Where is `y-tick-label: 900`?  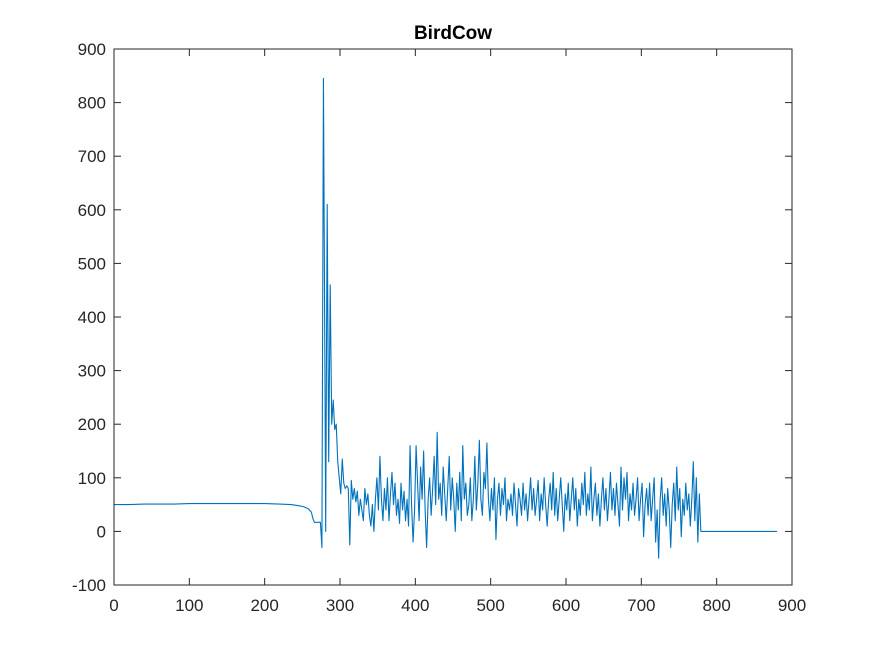 y-tick-label: 900 is located at coordinates (92, 49).